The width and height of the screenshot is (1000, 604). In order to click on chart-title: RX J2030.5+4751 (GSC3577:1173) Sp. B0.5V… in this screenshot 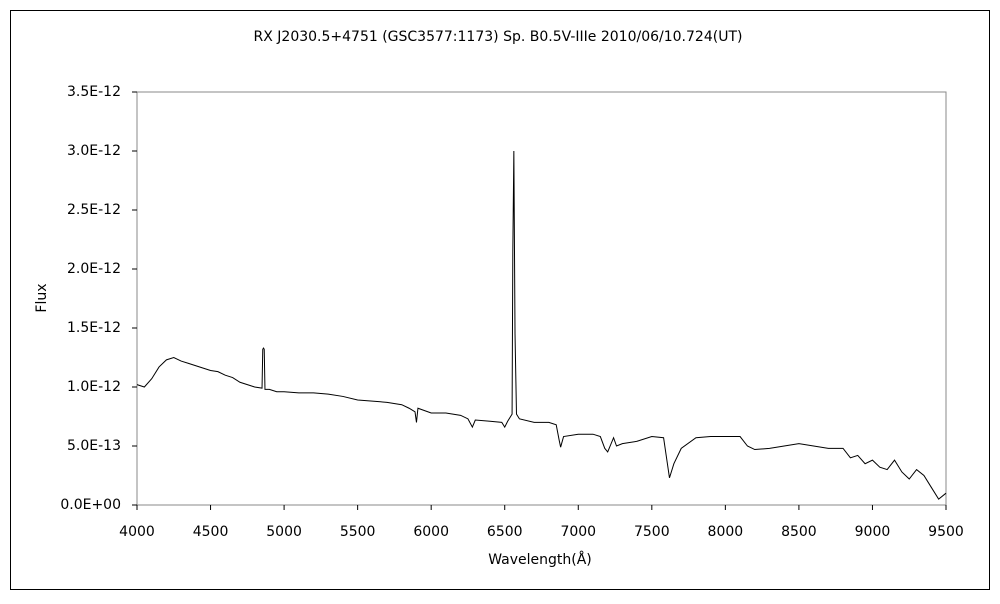, I will do `click(498, 37)`.